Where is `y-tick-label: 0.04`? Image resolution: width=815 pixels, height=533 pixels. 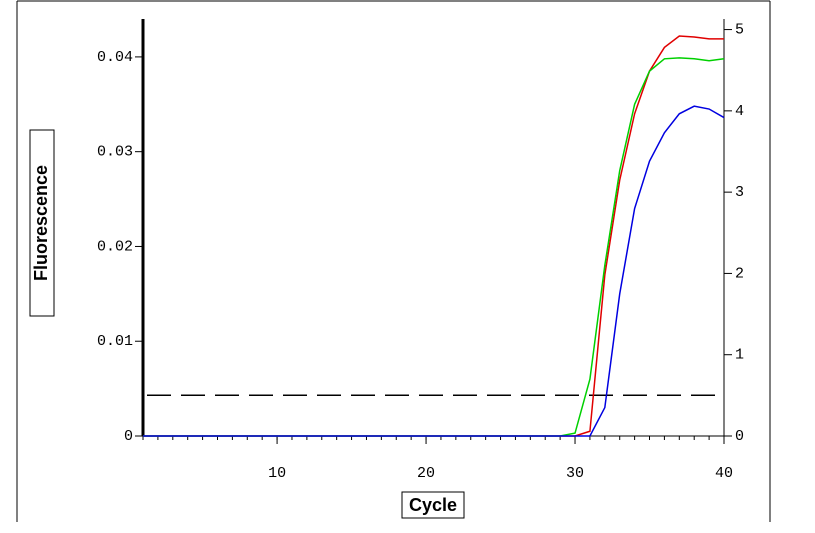
y-tick-label: 0.04 is located at coordinates (115, 57).